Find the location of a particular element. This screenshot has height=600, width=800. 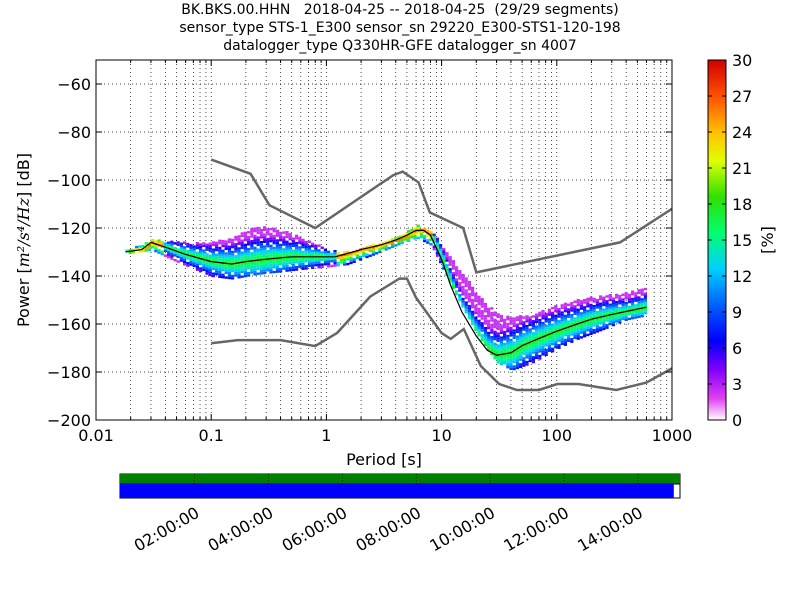

x-tick-label: 10 is located at coordinates (441, 435).